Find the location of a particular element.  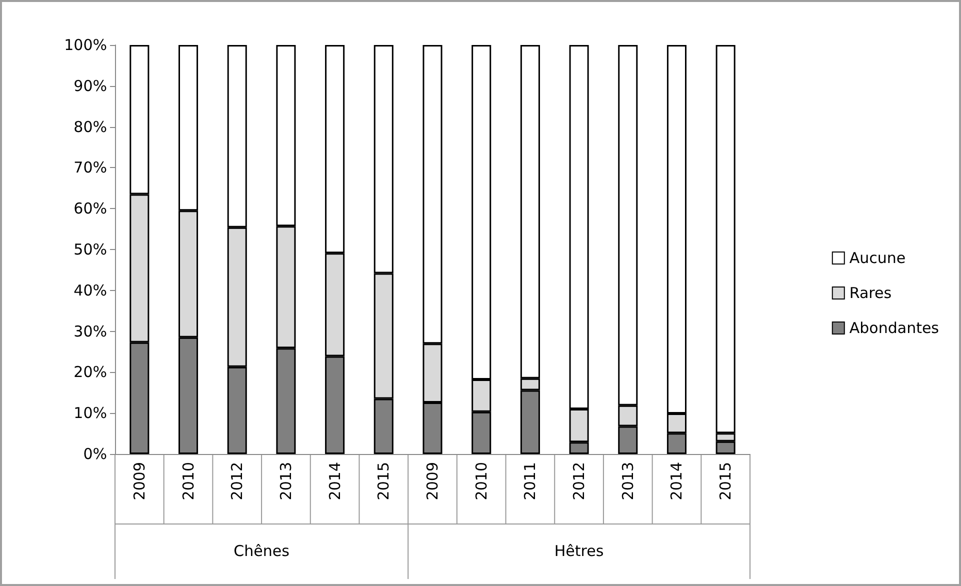

y-tick-label: 80% is located at coordinates (90, 127).